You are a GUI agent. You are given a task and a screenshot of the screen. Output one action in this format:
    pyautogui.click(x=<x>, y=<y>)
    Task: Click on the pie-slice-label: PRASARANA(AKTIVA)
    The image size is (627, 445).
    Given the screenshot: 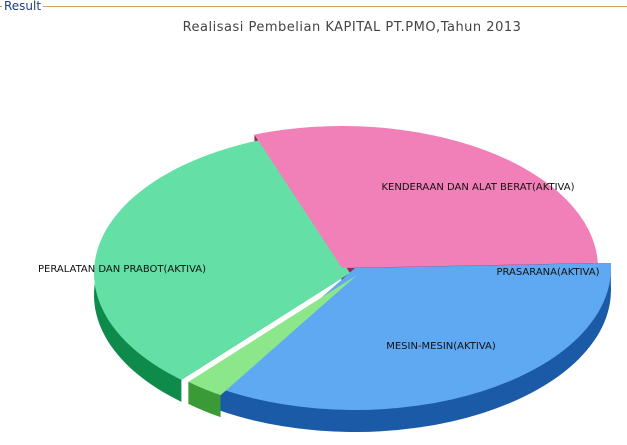 What is the action you would take?
    pyautogui.click(x=547, y=272)
    